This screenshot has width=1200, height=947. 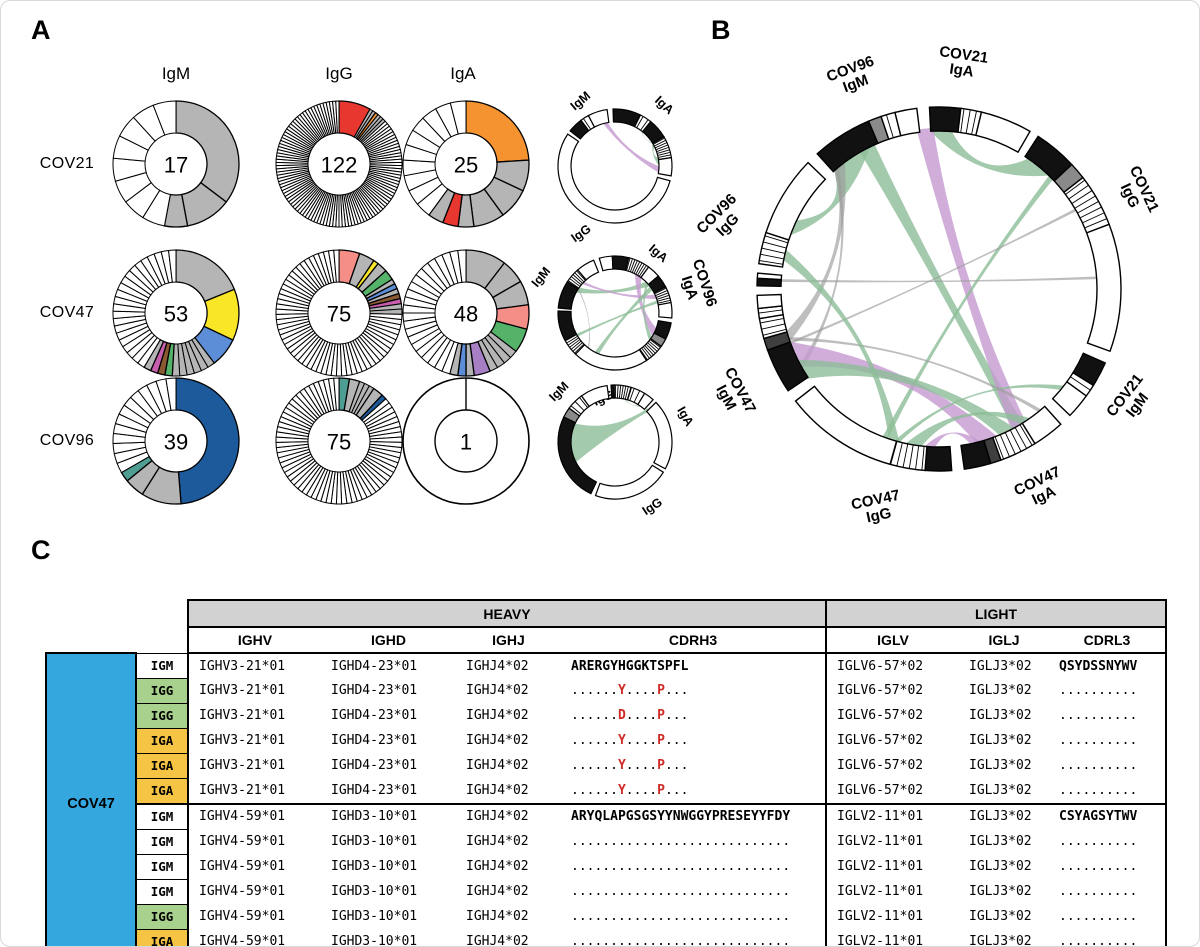 I want to click on circos-label: COV21IgA, so click(x=963, y=62).